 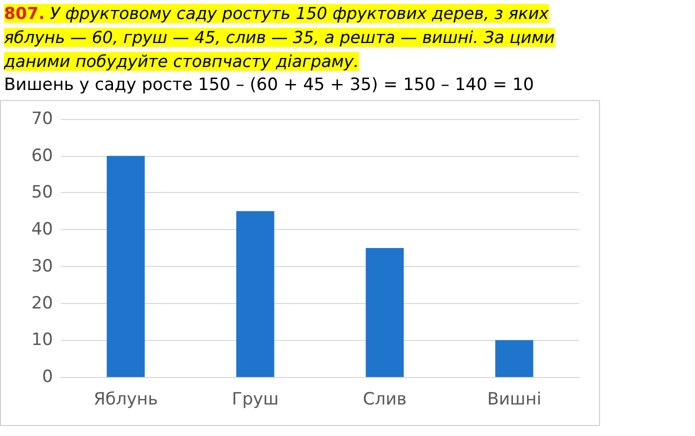 I want to click on x-tick-label: Вишні, so click(x=514, y=400).